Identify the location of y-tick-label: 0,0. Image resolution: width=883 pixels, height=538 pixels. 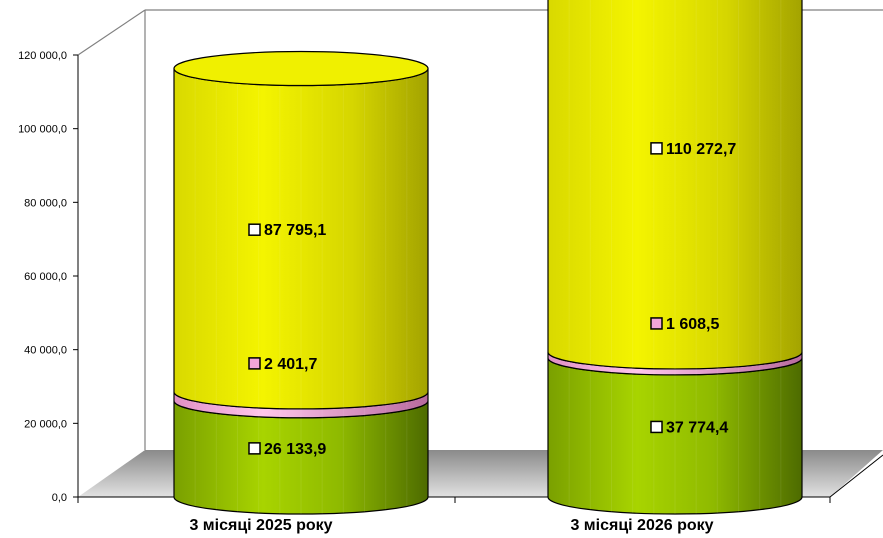
(59, 498).